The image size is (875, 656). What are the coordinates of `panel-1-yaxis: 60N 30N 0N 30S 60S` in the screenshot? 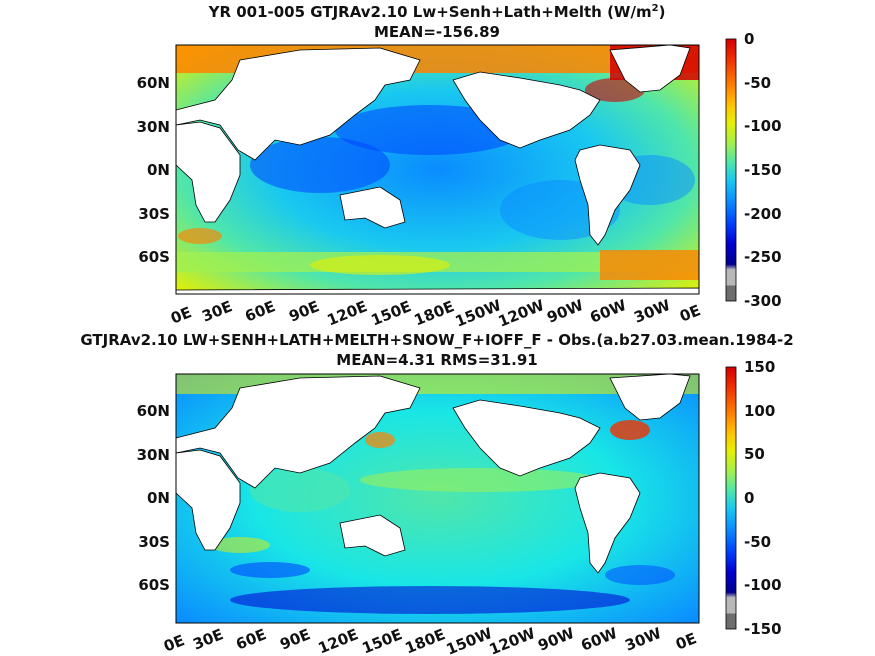 It's located at (153, 170).